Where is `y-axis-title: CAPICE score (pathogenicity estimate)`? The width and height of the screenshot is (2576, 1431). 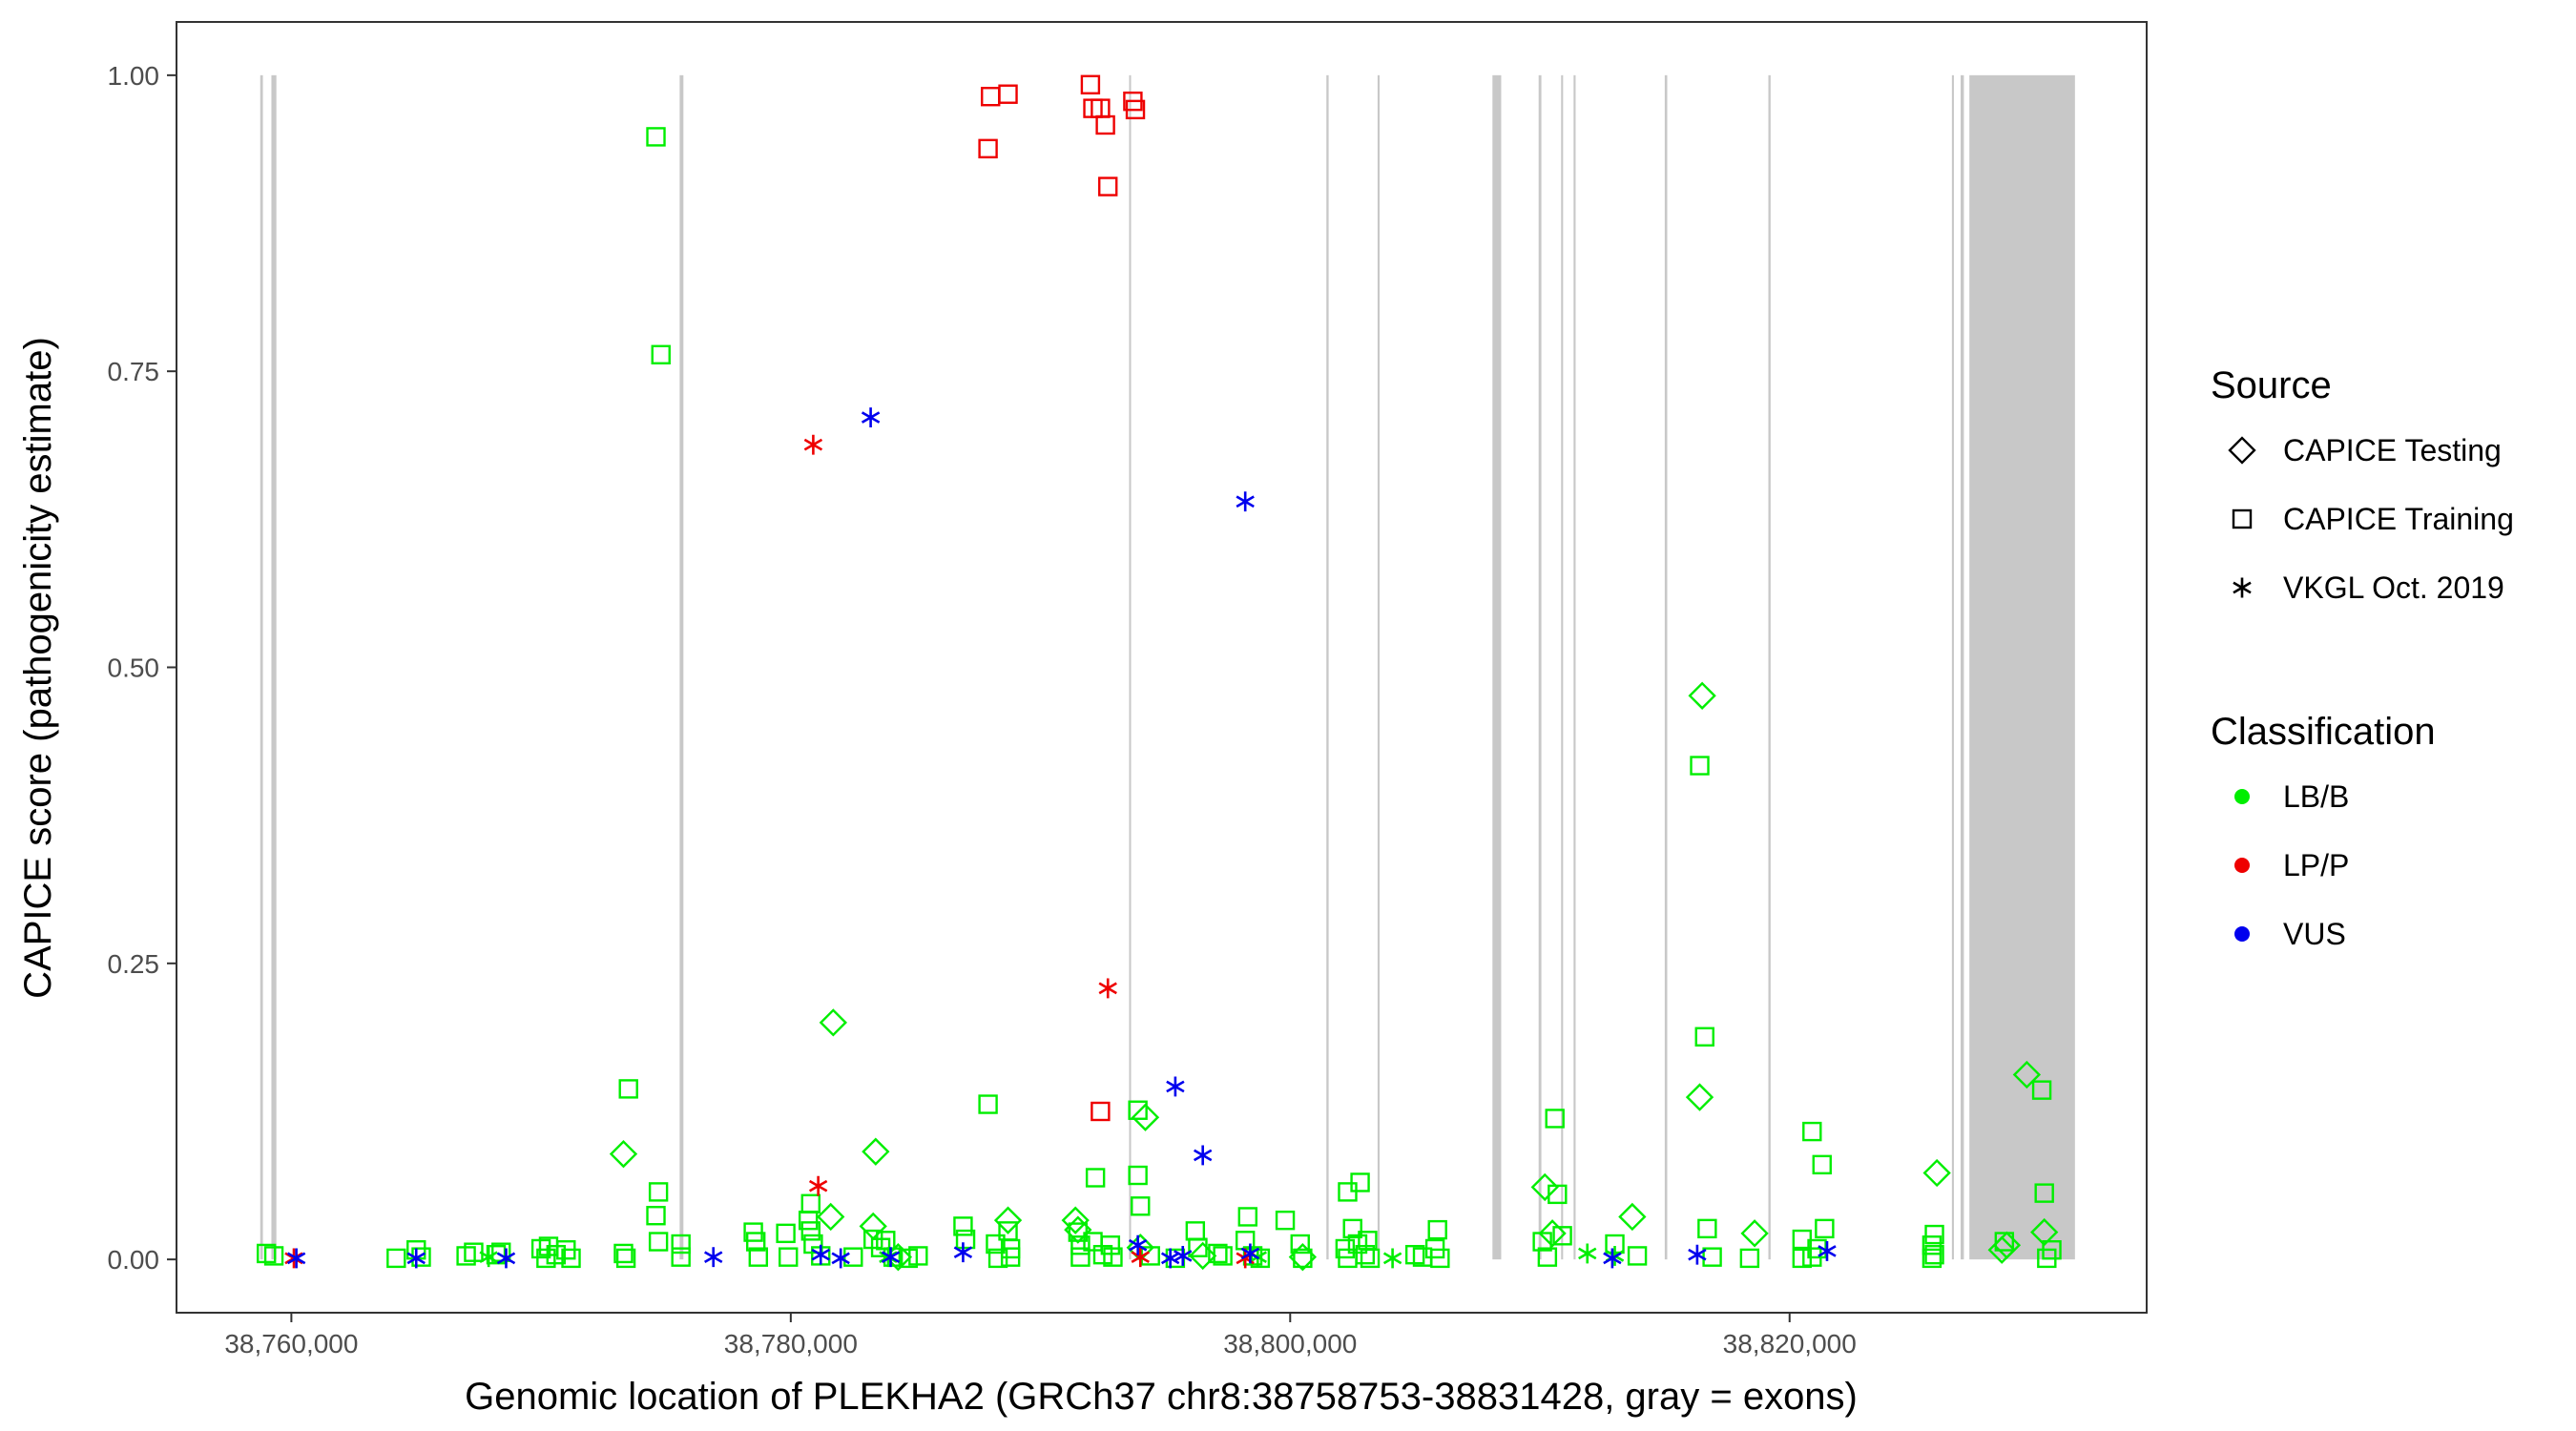 y-axis-title: CAPICE score (pathogenicity estimate) is located at coordinates (38, 668).